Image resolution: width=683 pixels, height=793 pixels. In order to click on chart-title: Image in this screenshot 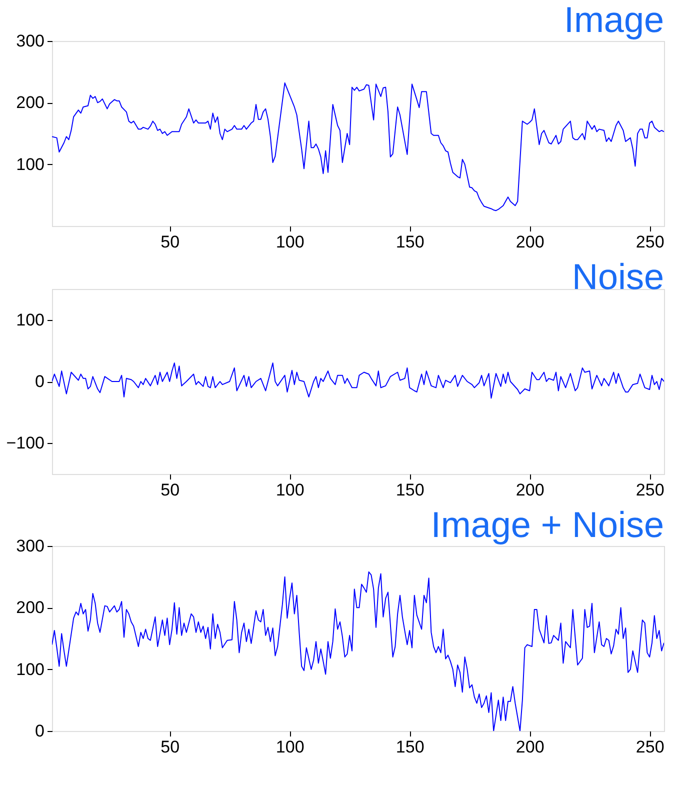, I will do `click(614, 20)`.